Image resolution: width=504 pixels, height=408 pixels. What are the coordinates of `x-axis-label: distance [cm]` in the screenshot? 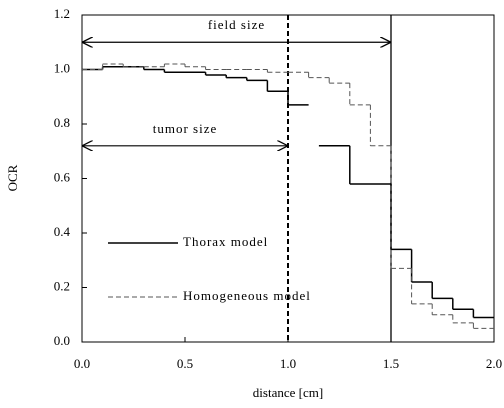 It's located at (288, 392).